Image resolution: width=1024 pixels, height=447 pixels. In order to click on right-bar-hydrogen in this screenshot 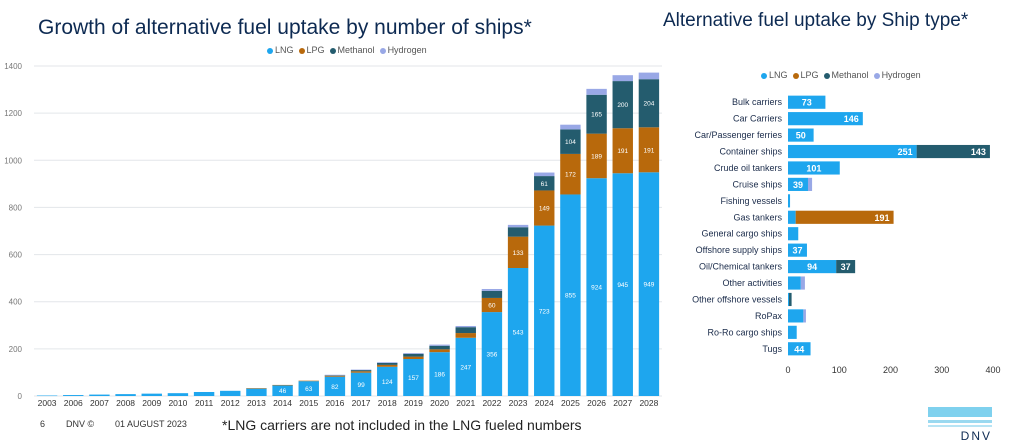, I will do `click(802, 283)`.